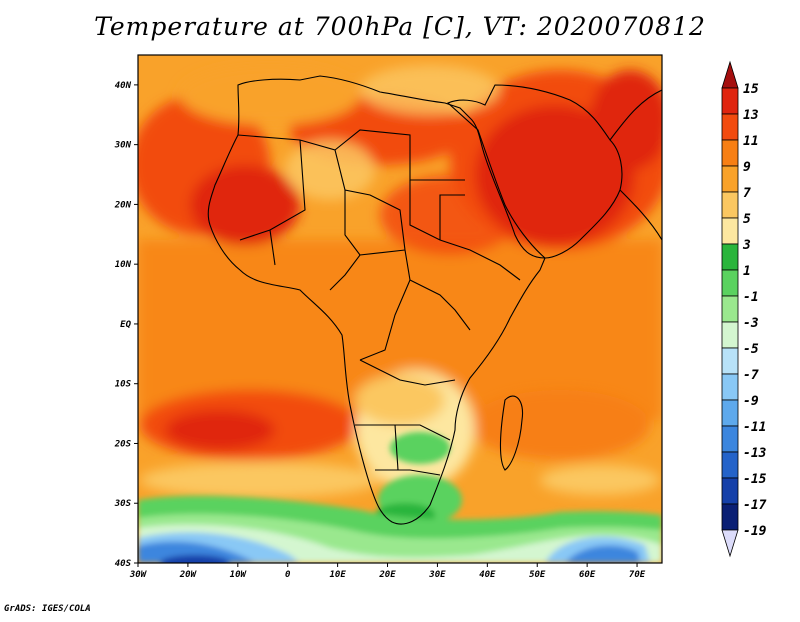 The width and height of the screenshot is (800, 622). What do you see at coordinates (751, 375) in the screenshot?
I see `colorbar-label: -7` at bounding box center [751, 375].